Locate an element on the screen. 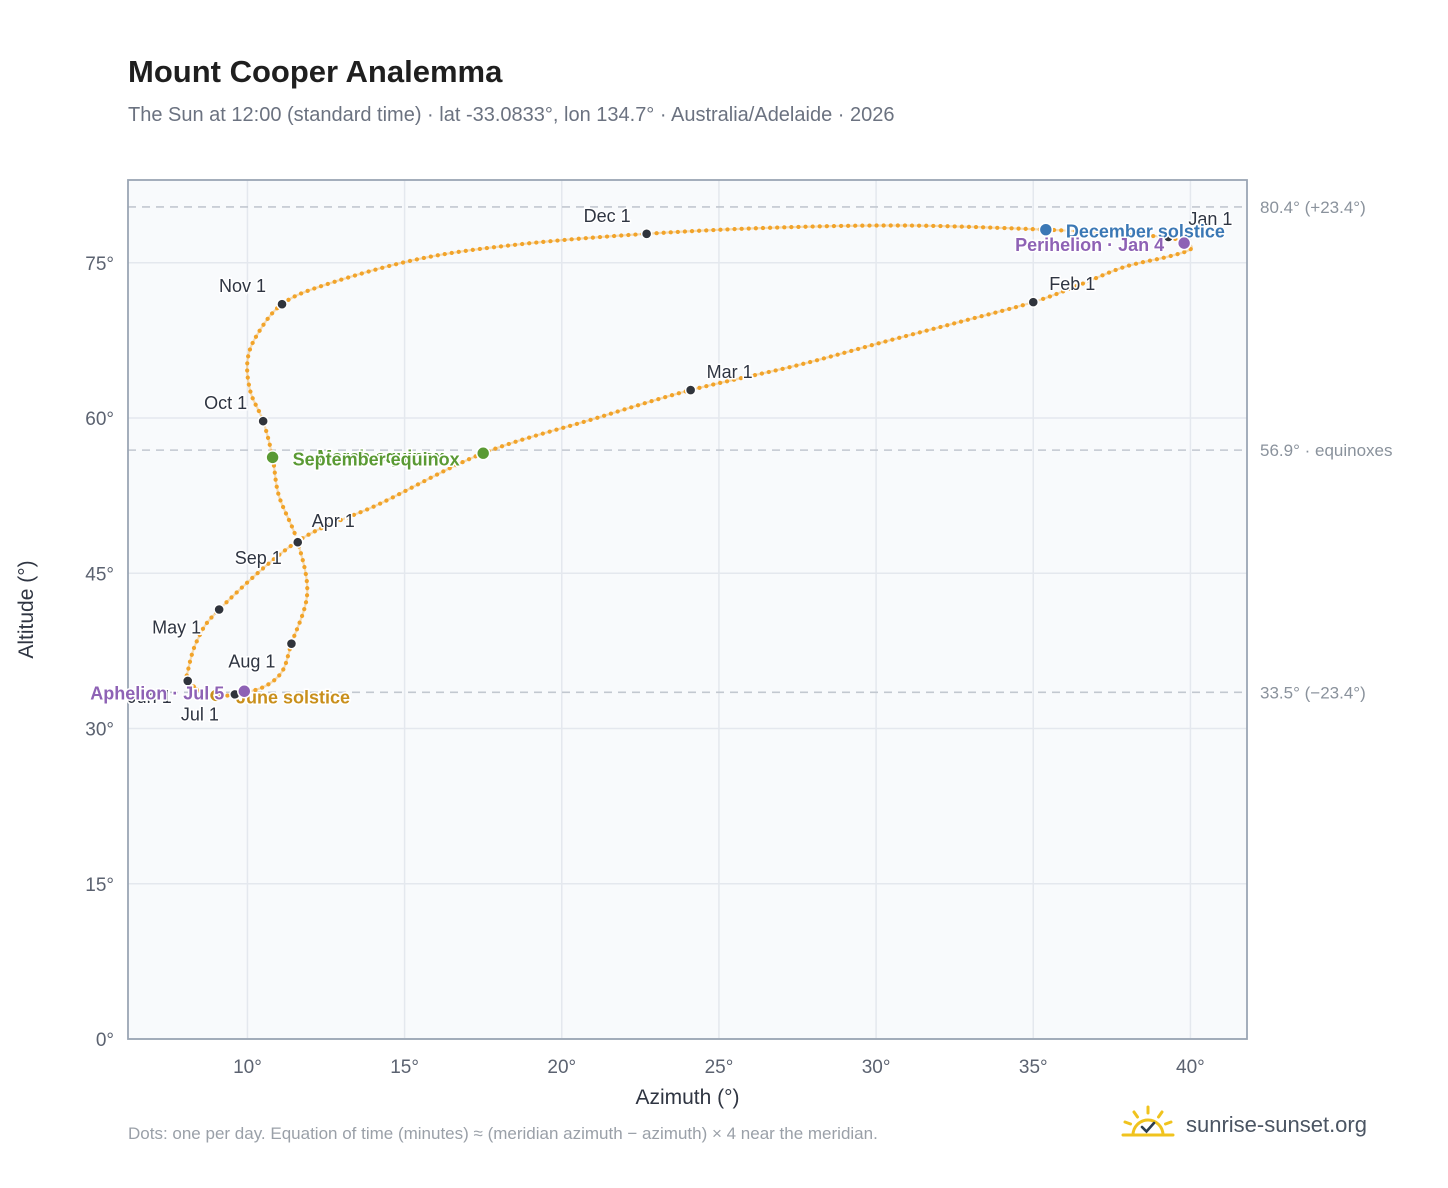 This screenshot has height=1188, width=1448. month-label: Jan 1 is located at coordinates (1210, 219).